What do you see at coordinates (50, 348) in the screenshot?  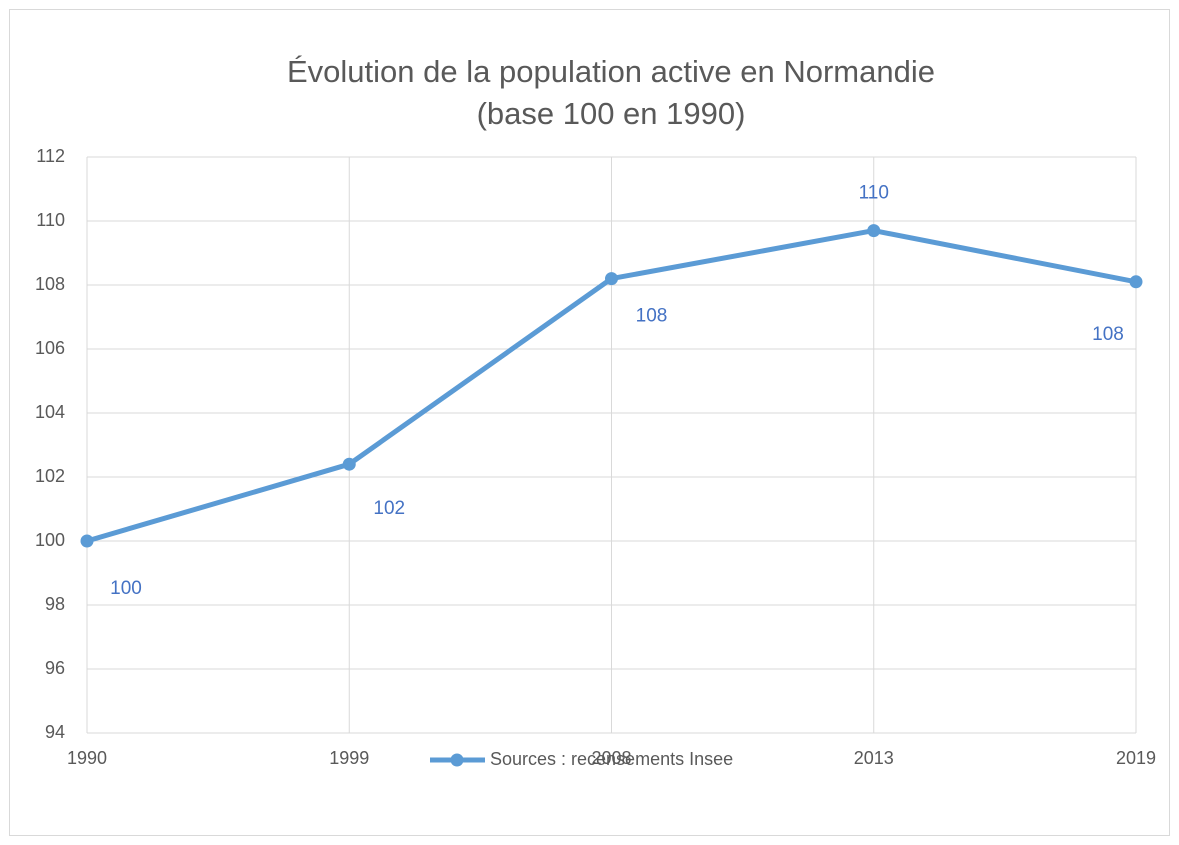 I see `y-tick-label: 106` at bounding box center [50, 348].